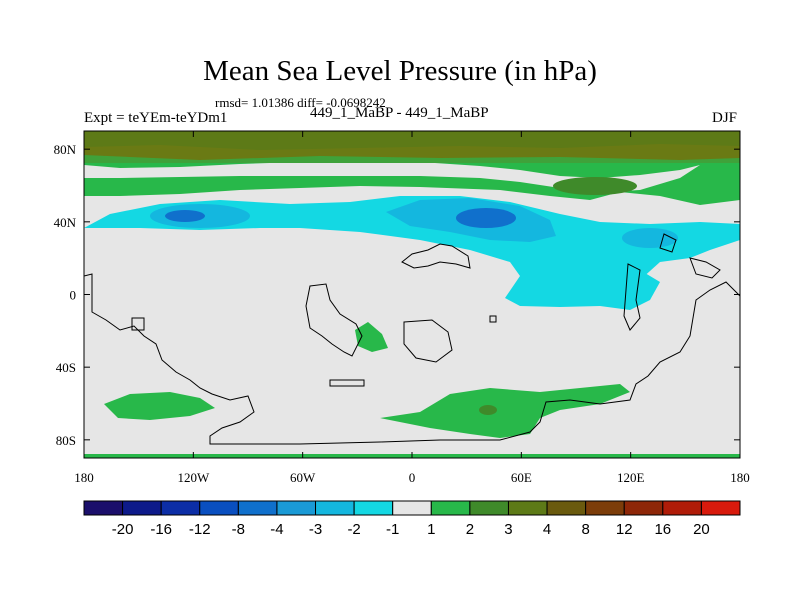 The height and width of the screenshot is (600, 800). I want to click on stats-line: rmsd= 1.01386 diff= -0.0698242, so click(300, 102).